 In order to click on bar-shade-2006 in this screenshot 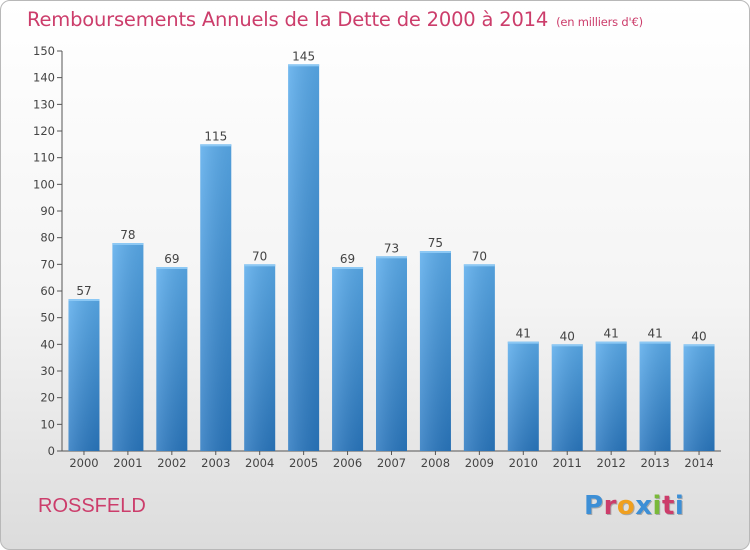, I will do `click(348, 359)`.